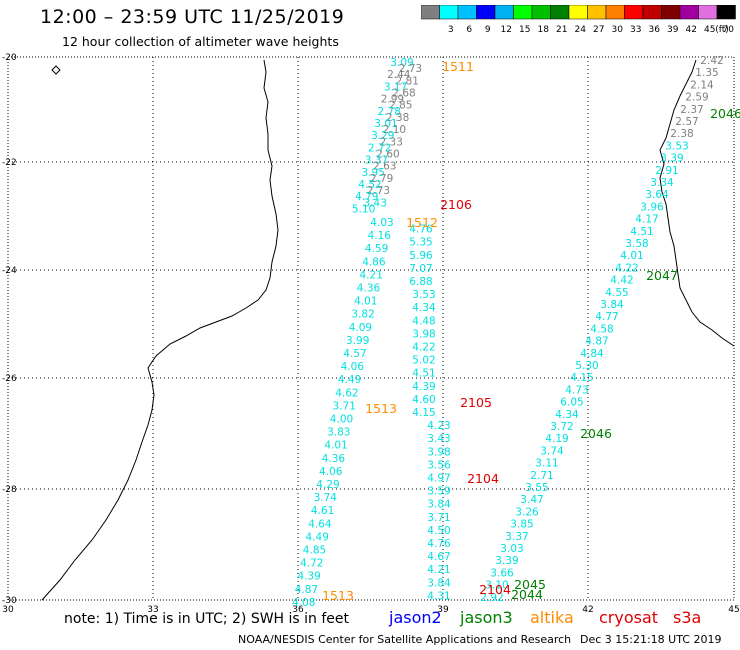 The height and width of the screenshot is (650, 740). Describe the element at coordinates (722, 30) in the screenshot. I see `scale-unit: (ft)` at that location.